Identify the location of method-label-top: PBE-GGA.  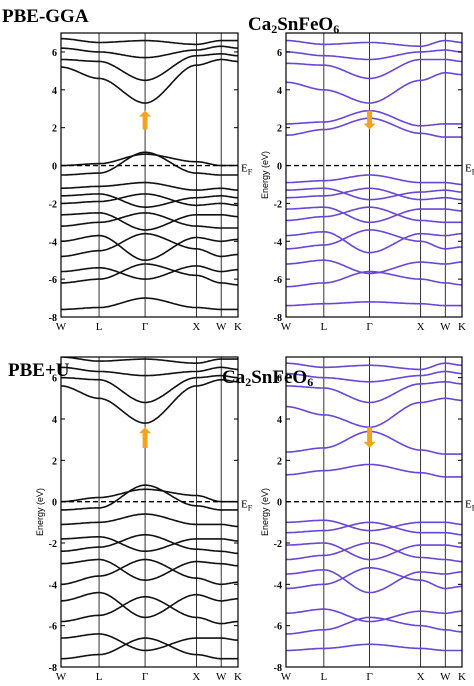
(45, 16).